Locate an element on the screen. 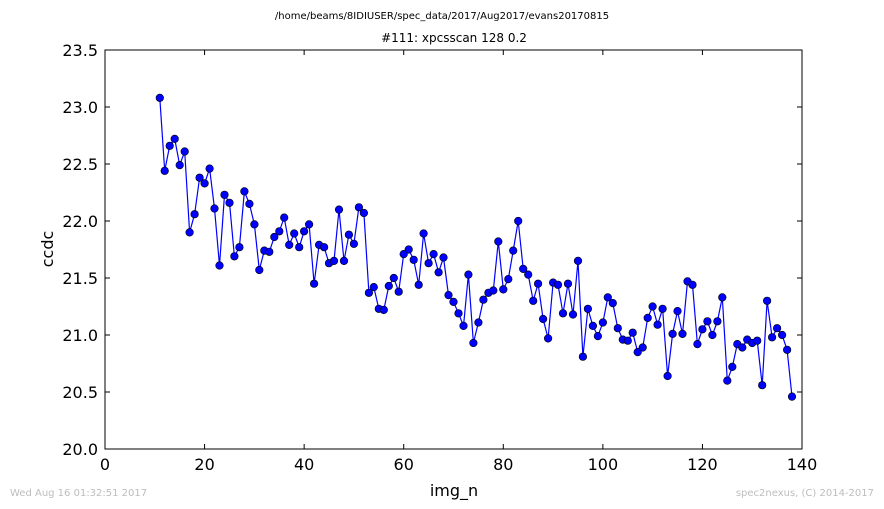 Image resolution: width=884 pixels, height=509 pixels. x-tick-label: 100 is located at coordinates (603, 464).